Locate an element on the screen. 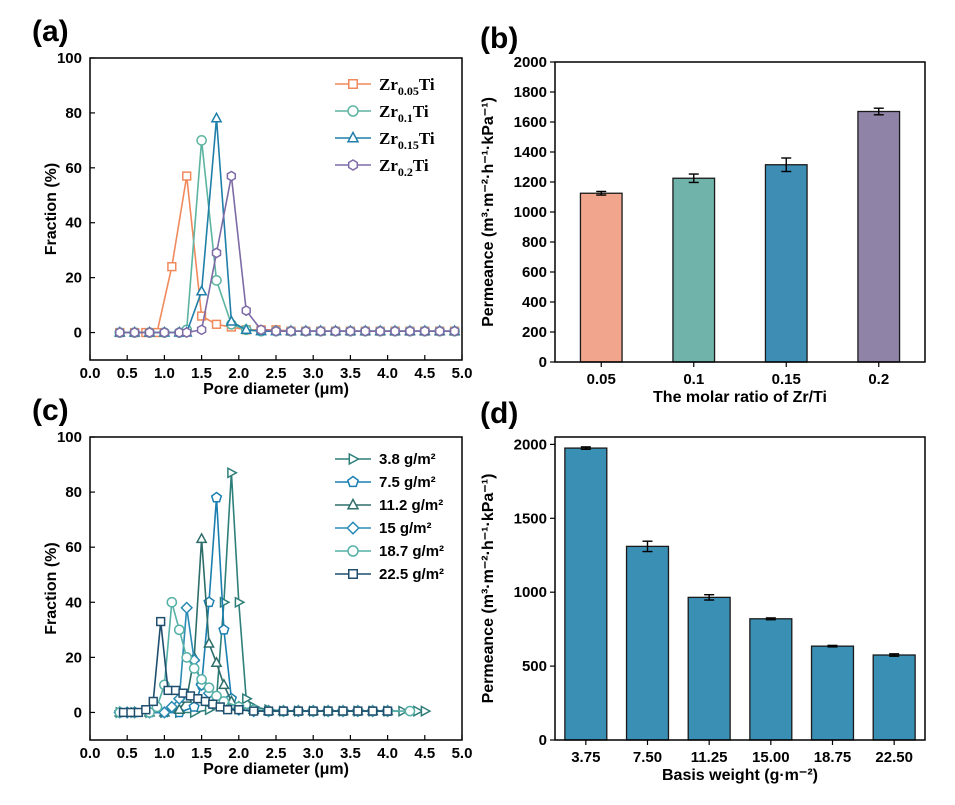 This screenshot has width=955, height=805. y-tick-label: 40 is located at coordinates (73, 602).